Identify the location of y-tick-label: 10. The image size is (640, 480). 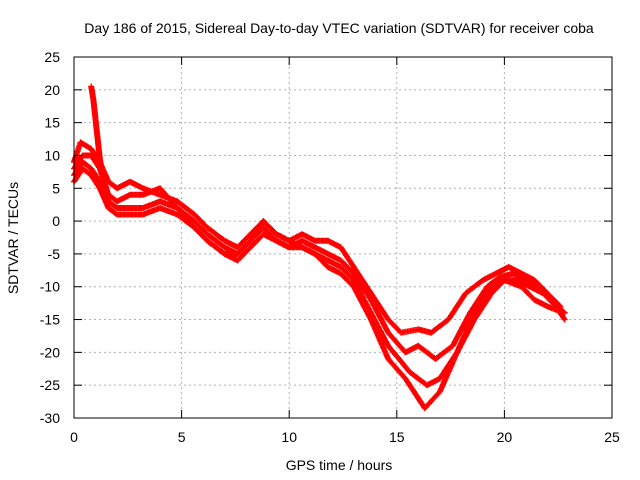
(52, 155).